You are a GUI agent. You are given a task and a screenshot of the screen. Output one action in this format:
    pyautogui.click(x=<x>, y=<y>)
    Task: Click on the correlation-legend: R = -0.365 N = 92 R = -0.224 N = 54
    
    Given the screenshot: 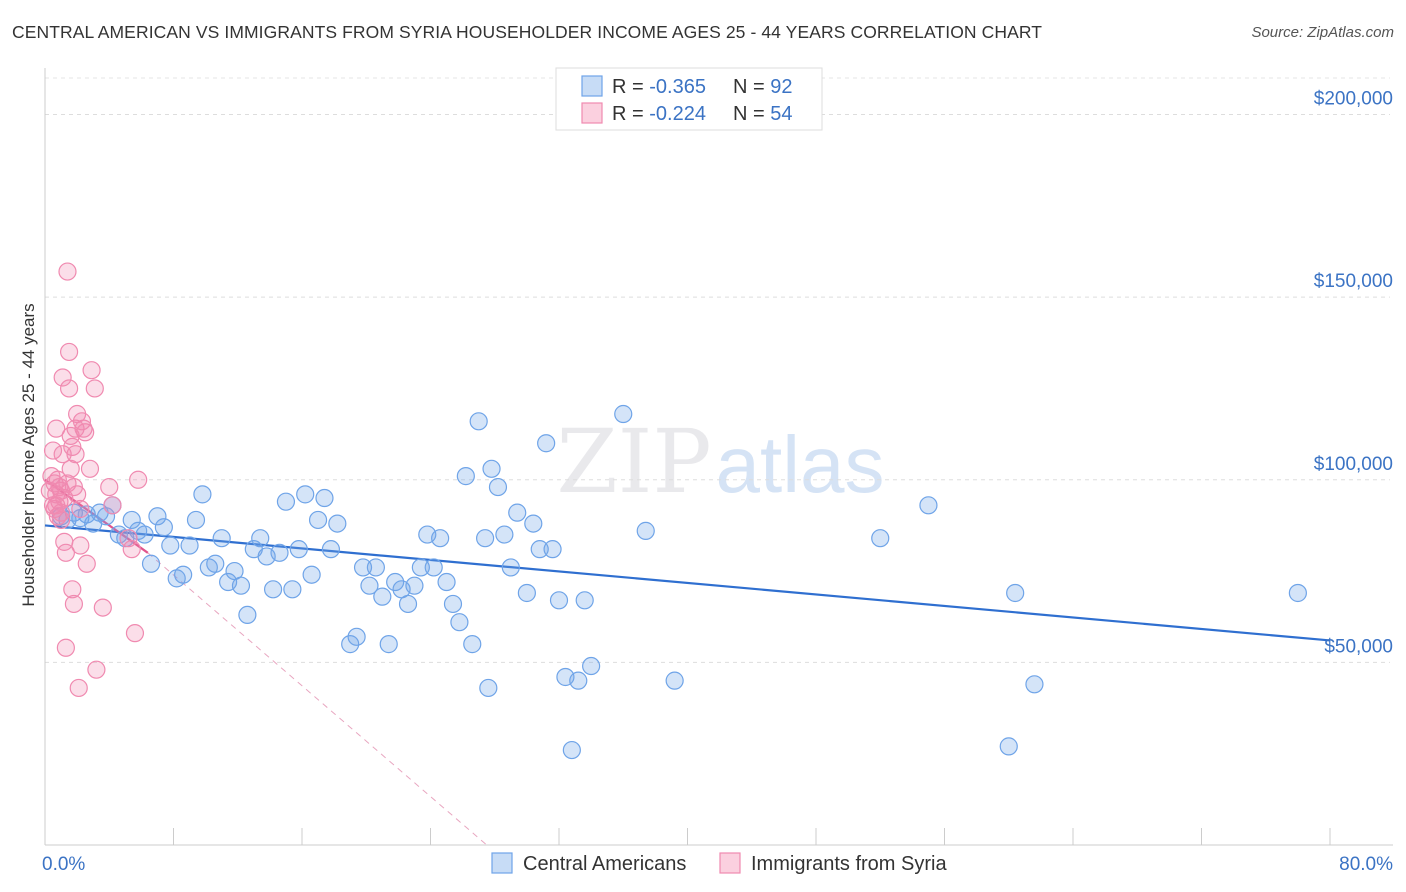 What is the action you would take?
    pyautogui.click(x=689, y=99)
    